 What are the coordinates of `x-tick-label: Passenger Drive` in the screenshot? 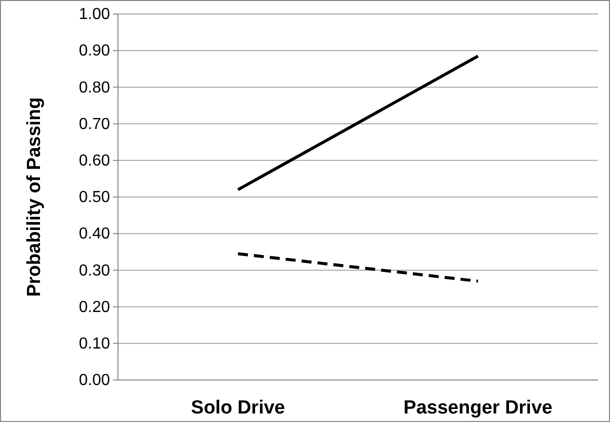 It's located at (478, 407).